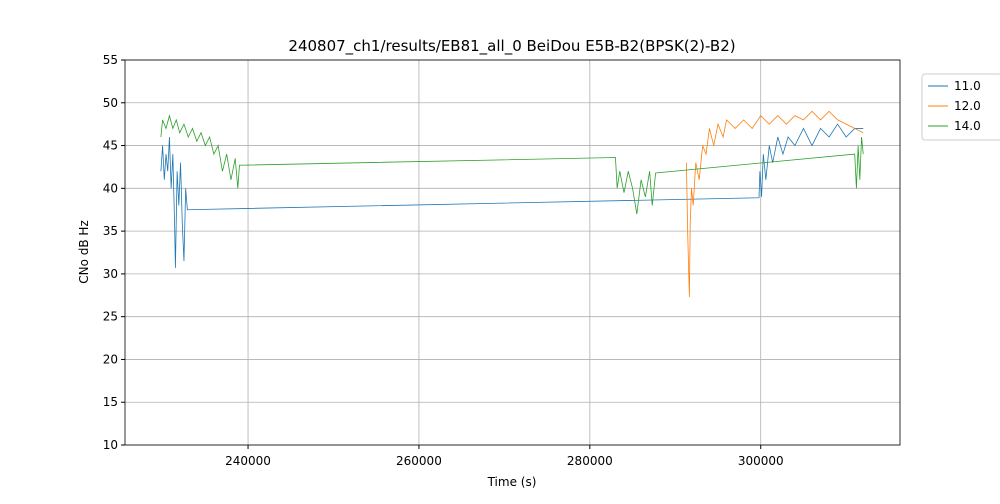 The height and width of the screenshot is (504, 1000). What do you see at coordinates (590, 461) in the screenshot?
I see `x-tick-label: 280000` at bounding box center [590, 461].